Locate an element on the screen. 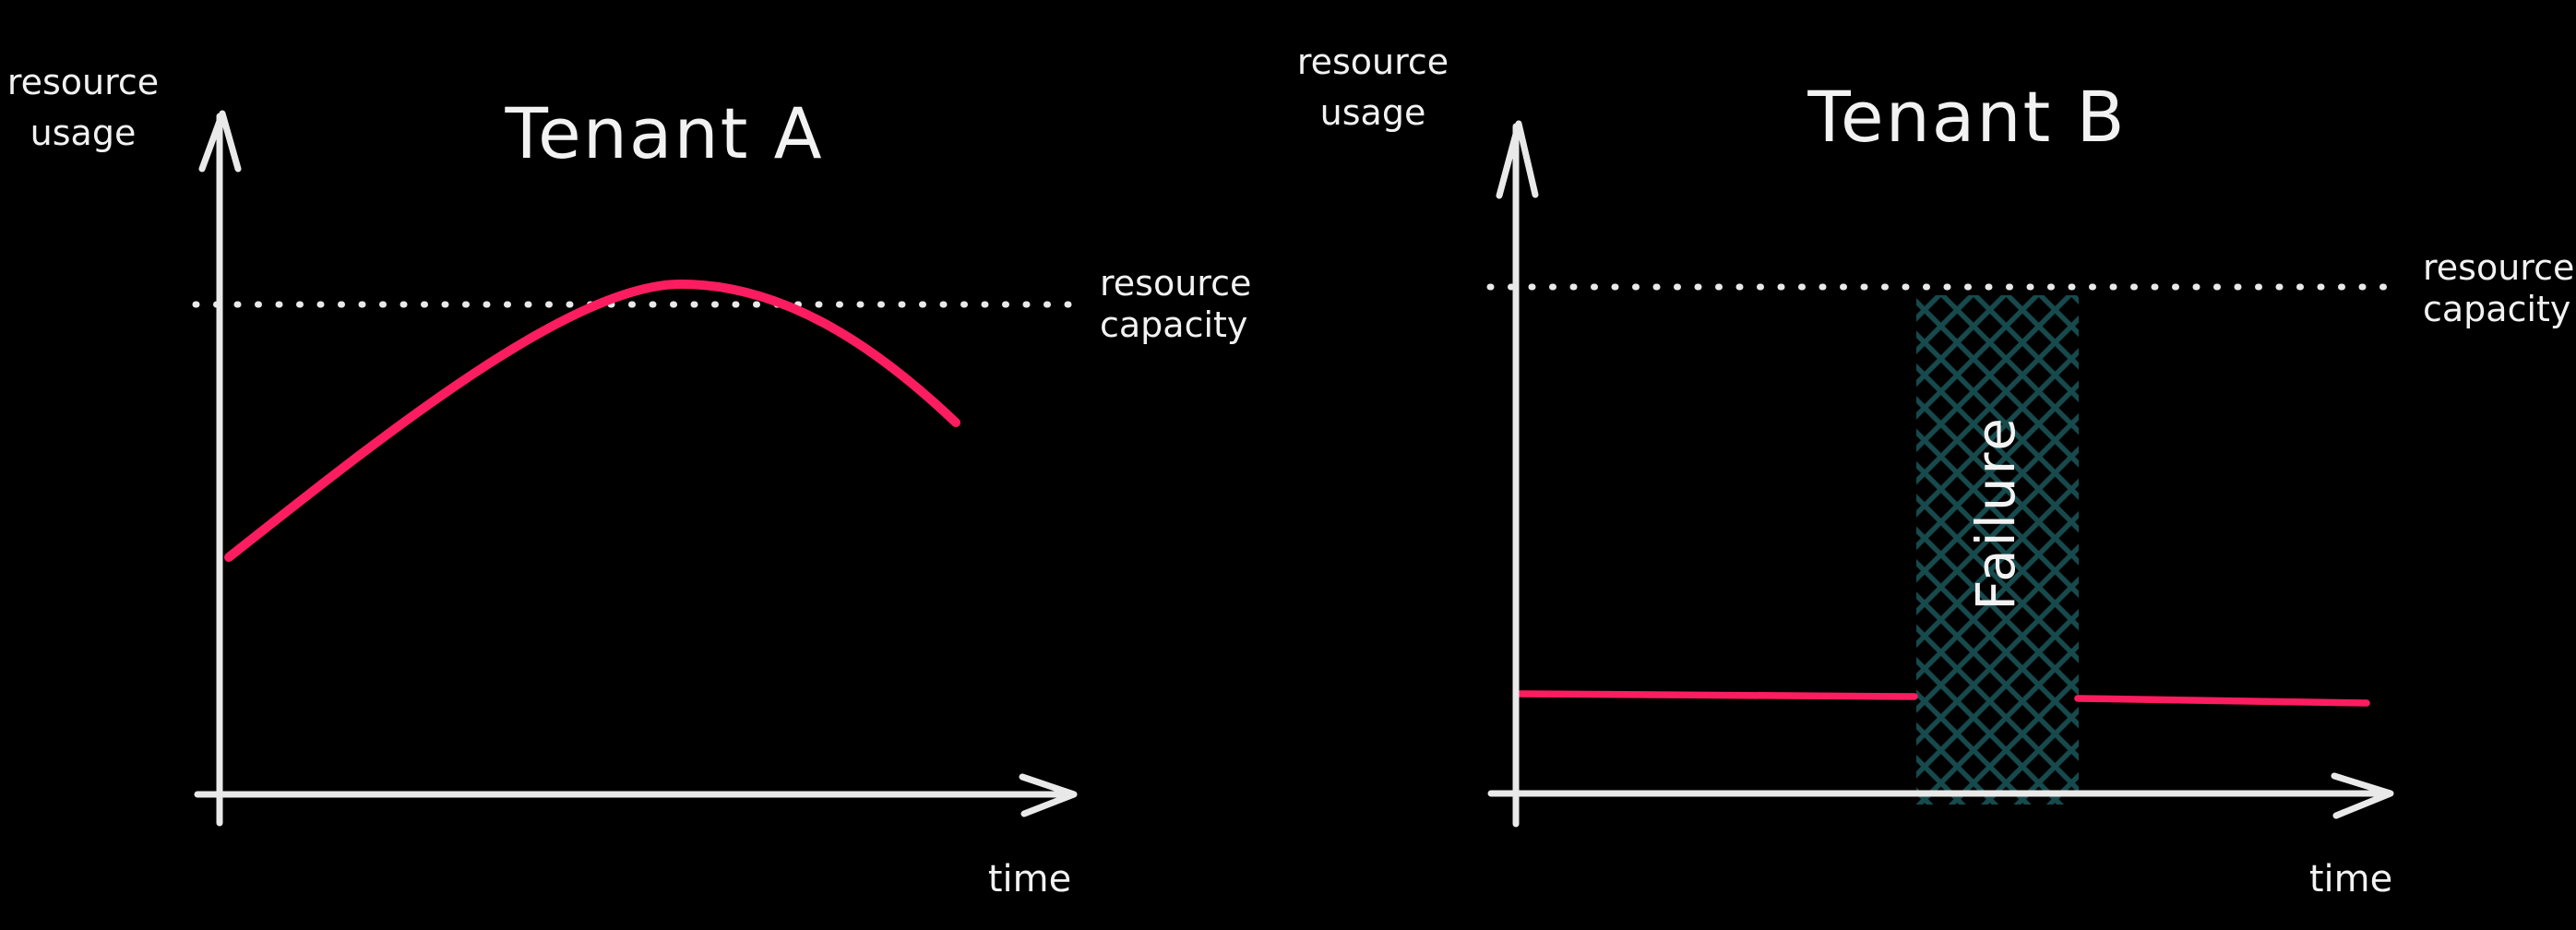 The width and height of the screenshot is (2576, 930). tenant-b-title: Tenant B is located at coordinates (1967, 117).